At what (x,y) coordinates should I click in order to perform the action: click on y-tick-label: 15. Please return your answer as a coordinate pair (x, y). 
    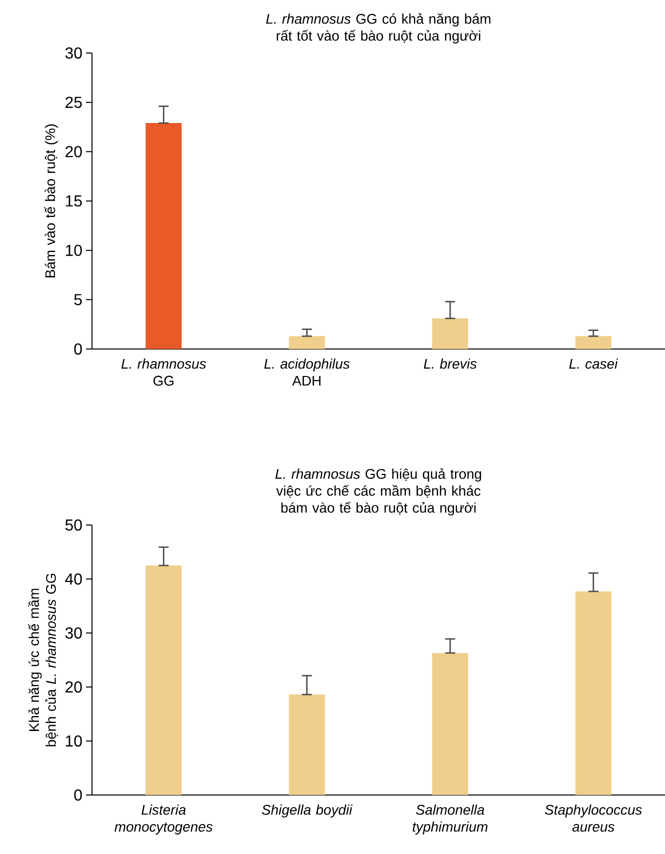
    Looking at the image, I should click on (74, 201).